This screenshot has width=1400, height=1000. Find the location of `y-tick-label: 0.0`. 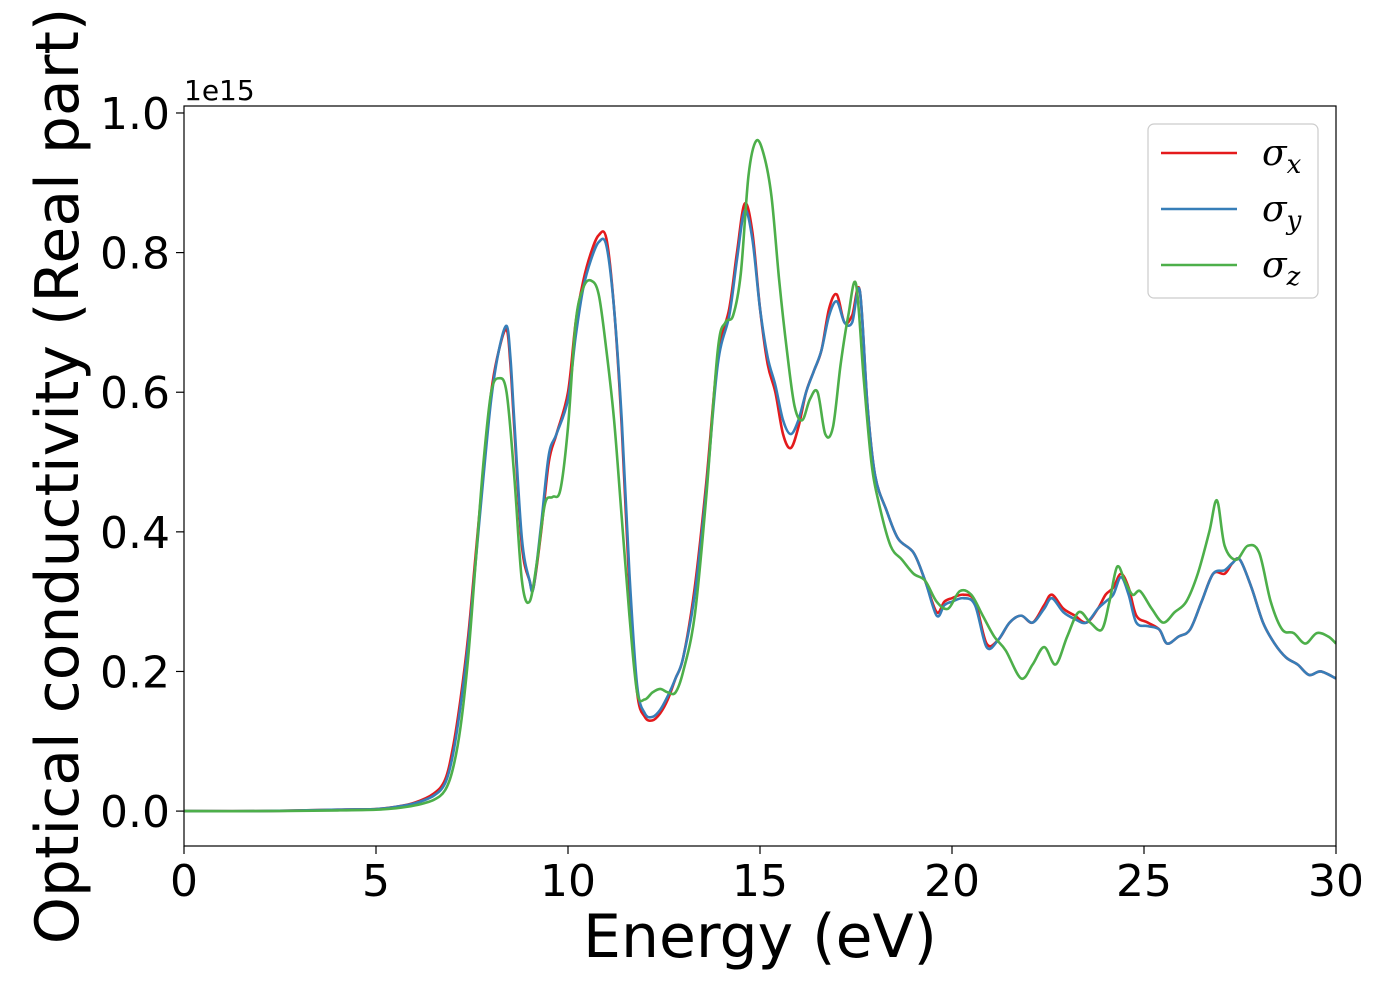

y-tick-label: 0.0 is located at coordinates (135, 812).